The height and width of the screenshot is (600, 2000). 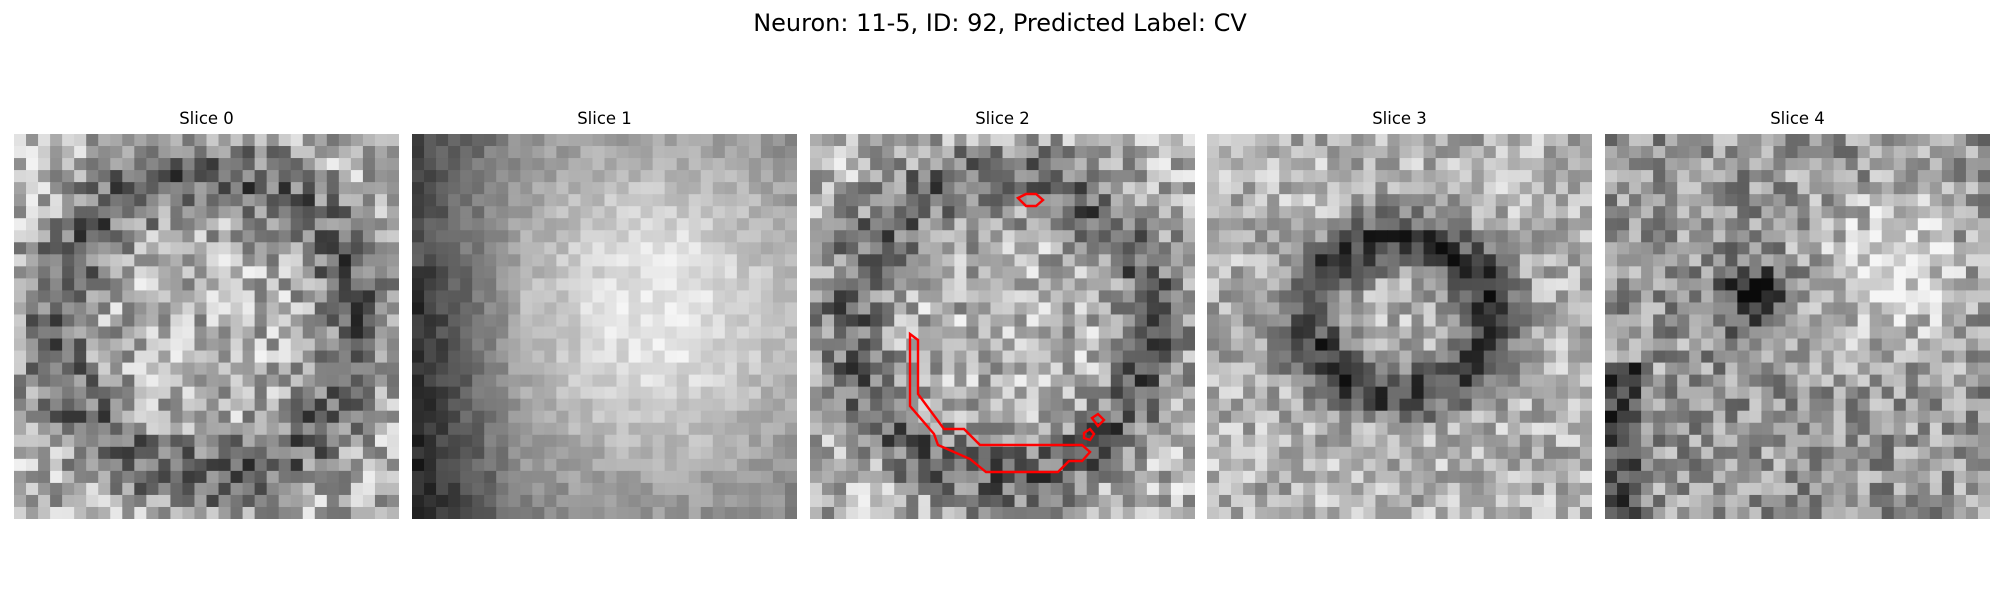 I want to click on slice-panel-1: Slice 1, so click(x=604, y=313).